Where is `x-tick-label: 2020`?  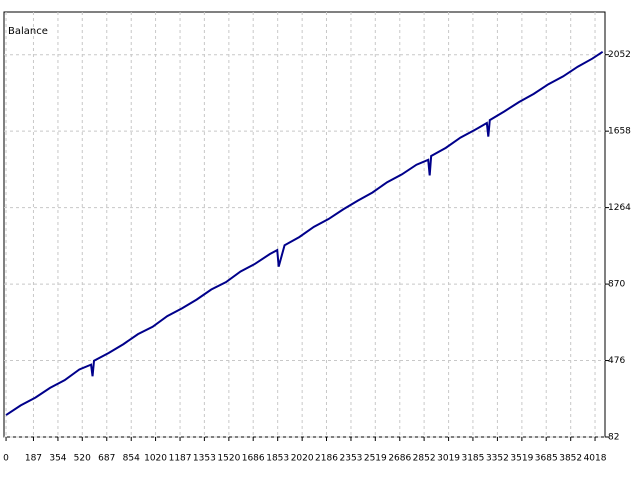
x-tick-label: 2020 is located at coordinates (302, 459).